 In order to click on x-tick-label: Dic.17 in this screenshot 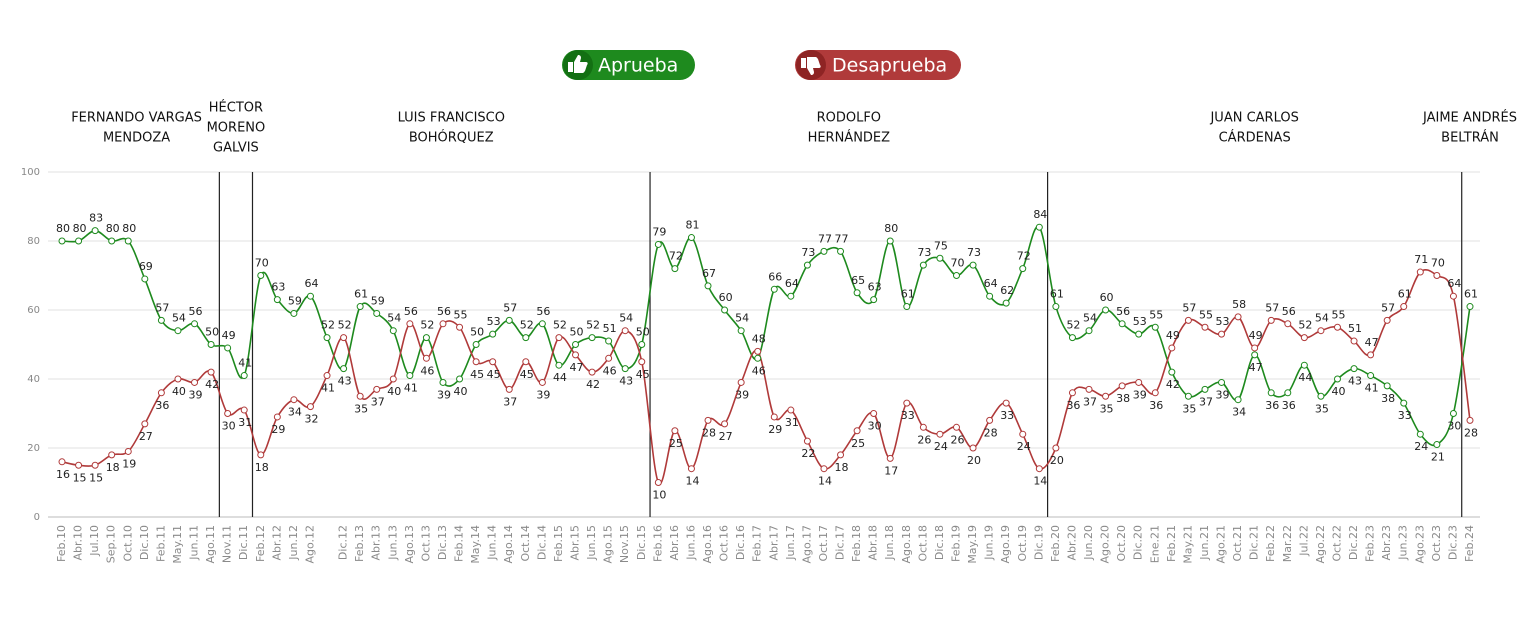, I will do `click(840, 542)`.